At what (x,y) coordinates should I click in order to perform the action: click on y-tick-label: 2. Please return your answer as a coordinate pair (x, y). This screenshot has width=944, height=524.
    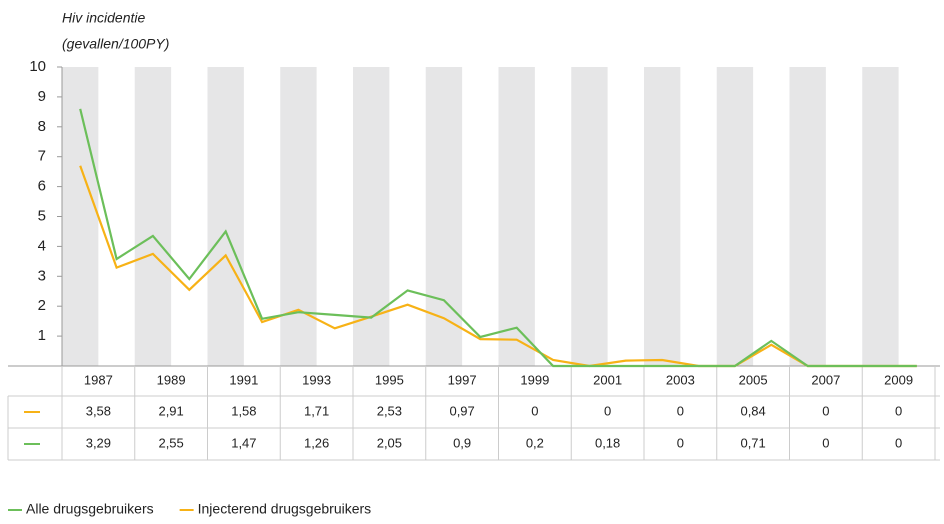
    Looking at the image, I should click on (42, 305).